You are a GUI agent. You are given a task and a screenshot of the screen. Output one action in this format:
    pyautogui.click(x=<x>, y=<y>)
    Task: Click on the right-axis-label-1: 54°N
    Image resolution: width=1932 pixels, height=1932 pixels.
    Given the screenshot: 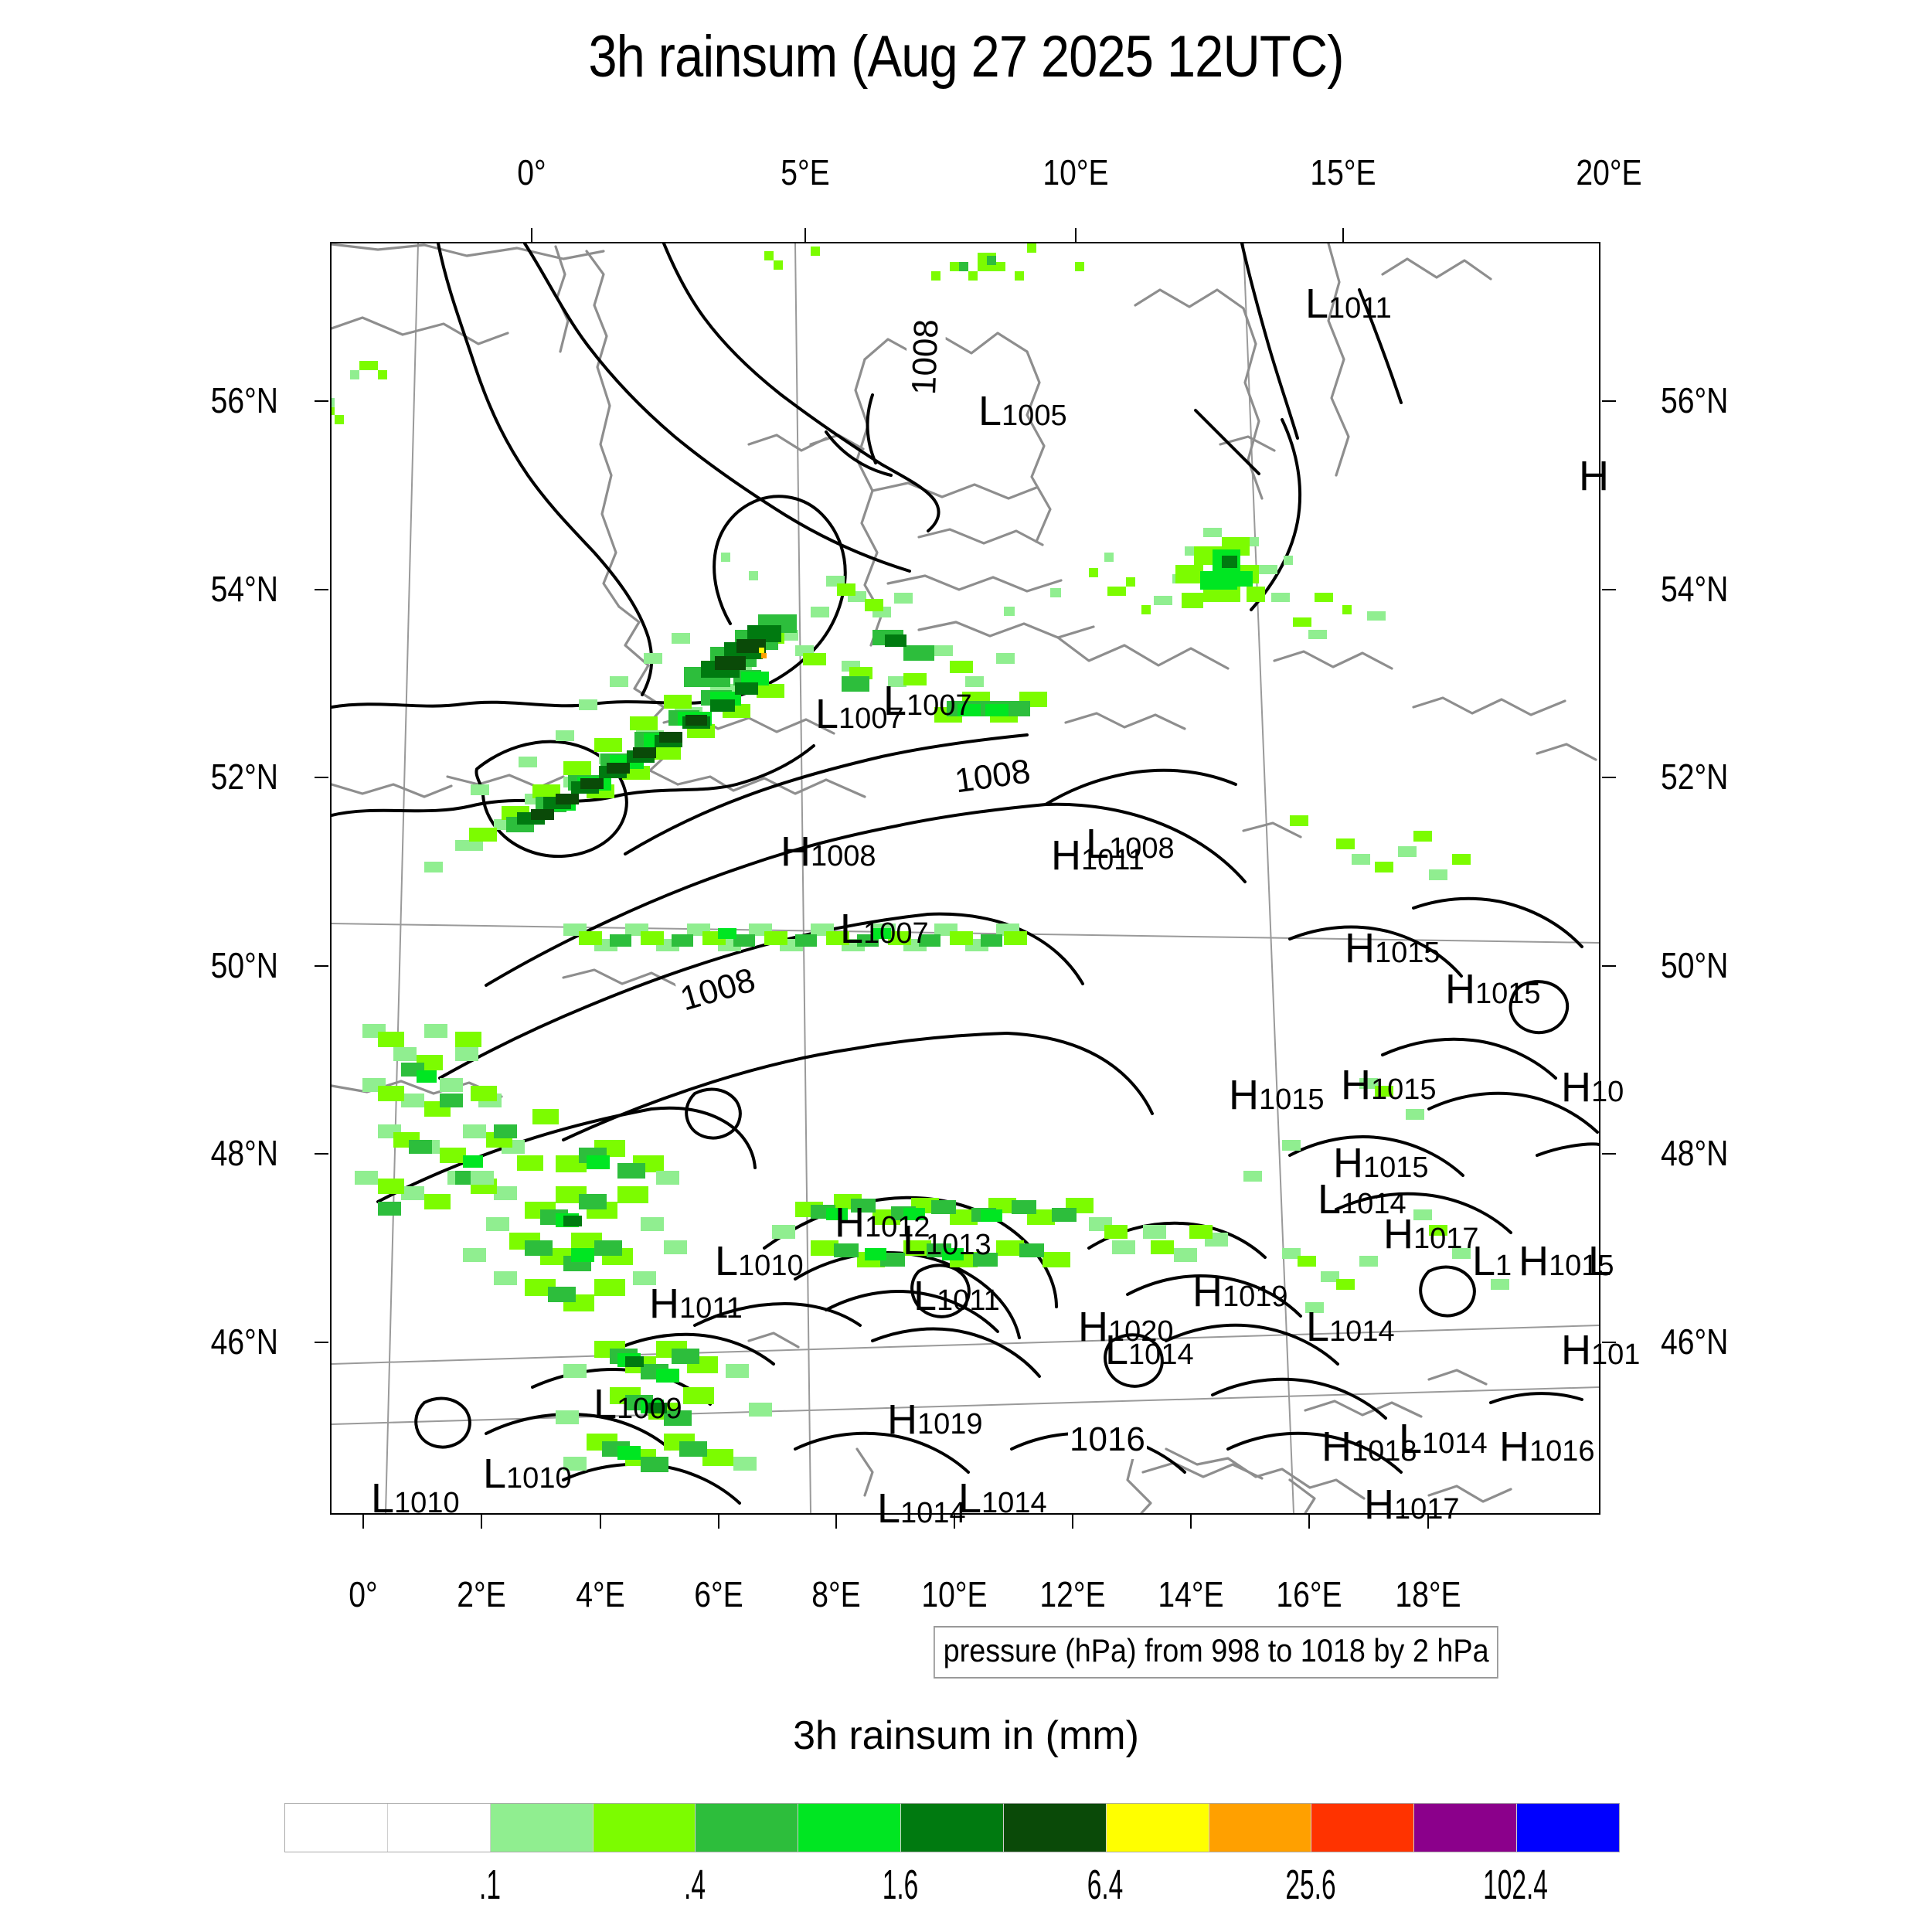 What is the action you would take?
    pyautogui.click(x=1695, y=589)
    